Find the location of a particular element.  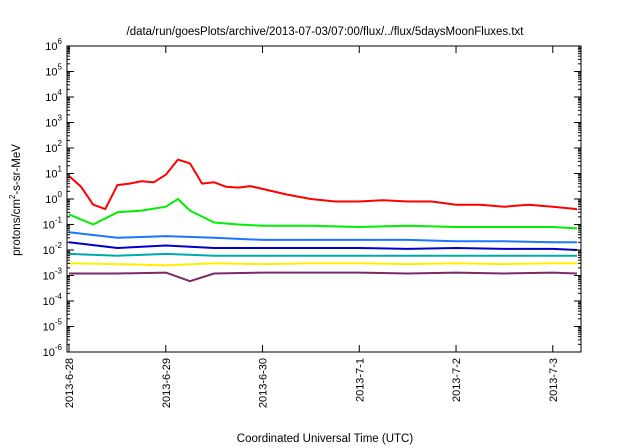

x-tick-label: 2013-7-3 is located at coordinates (554, 380).